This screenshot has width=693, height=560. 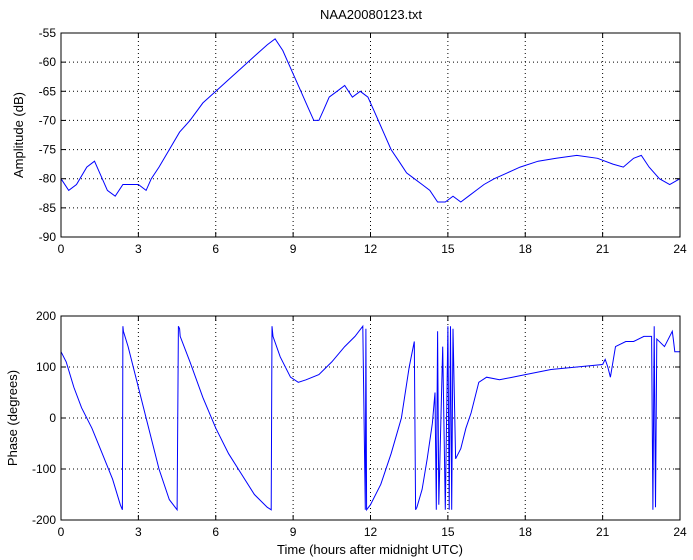 What do you see at coordinates (18, 135) in the screenshot?
I see `amplitude-y-axis-label: Amplitude (dB)` at bounding box center [18, 135].